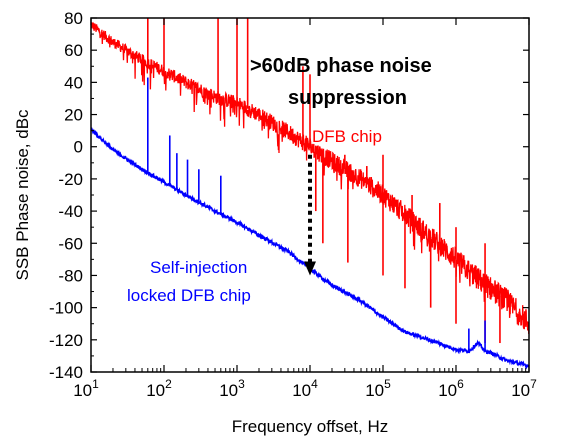 The height and width of the screenshot is (444, 564). What do you see at coordinates (159, 388) in the screenshot?
I see `x-tick-label: 10²` at bounding box center [159, 388].